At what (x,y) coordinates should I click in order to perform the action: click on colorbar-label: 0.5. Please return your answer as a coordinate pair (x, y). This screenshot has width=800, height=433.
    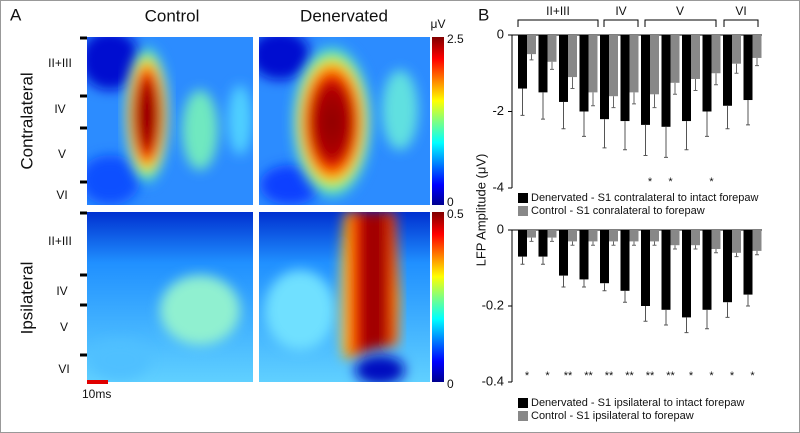
    Looking at the image, I should click on (455, 214).